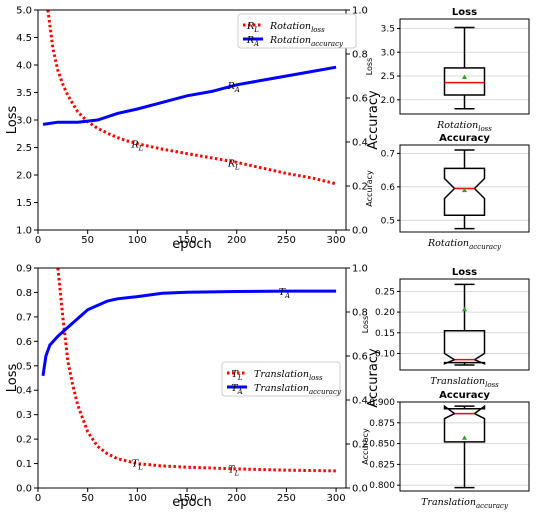 Image resolution: width=550 pixels, height=518 pixels. Describe the element at coordinates (465, 503) in the screenshot. I see `x-axis-label: Translationaccuracy` at that location.